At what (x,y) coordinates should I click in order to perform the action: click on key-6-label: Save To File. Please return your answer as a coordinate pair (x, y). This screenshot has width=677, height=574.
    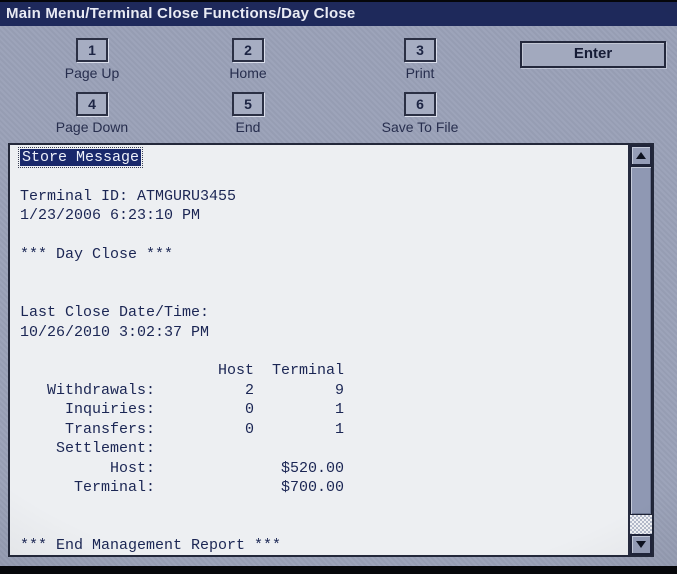
    Looking at the image, I should click on (420, 127).